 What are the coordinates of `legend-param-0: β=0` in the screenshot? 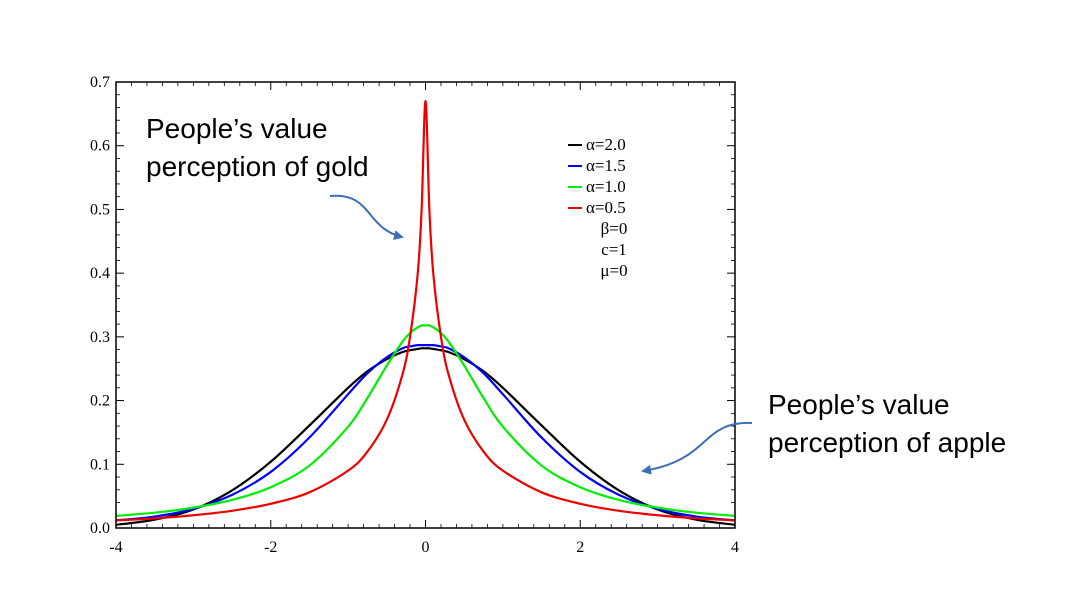 It's located at (614, 228).